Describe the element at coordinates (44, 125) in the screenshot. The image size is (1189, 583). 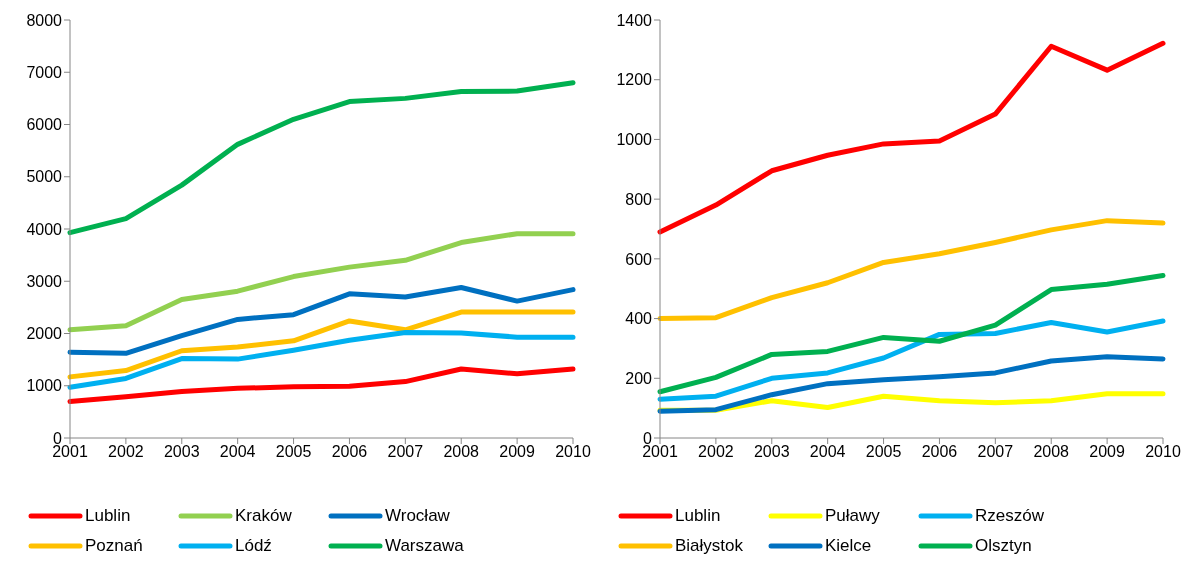
I see `y-tick-label: 6000` at that location.